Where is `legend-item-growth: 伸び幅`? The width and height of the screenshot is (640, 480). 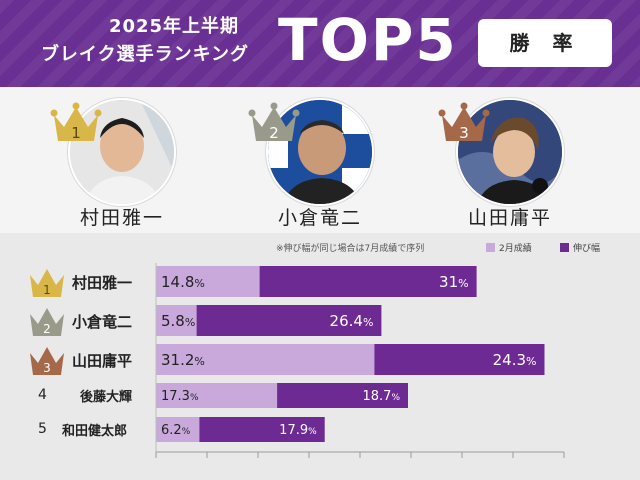 legend-item-growth: 伸び幅 is located at coordinates (580, 247).